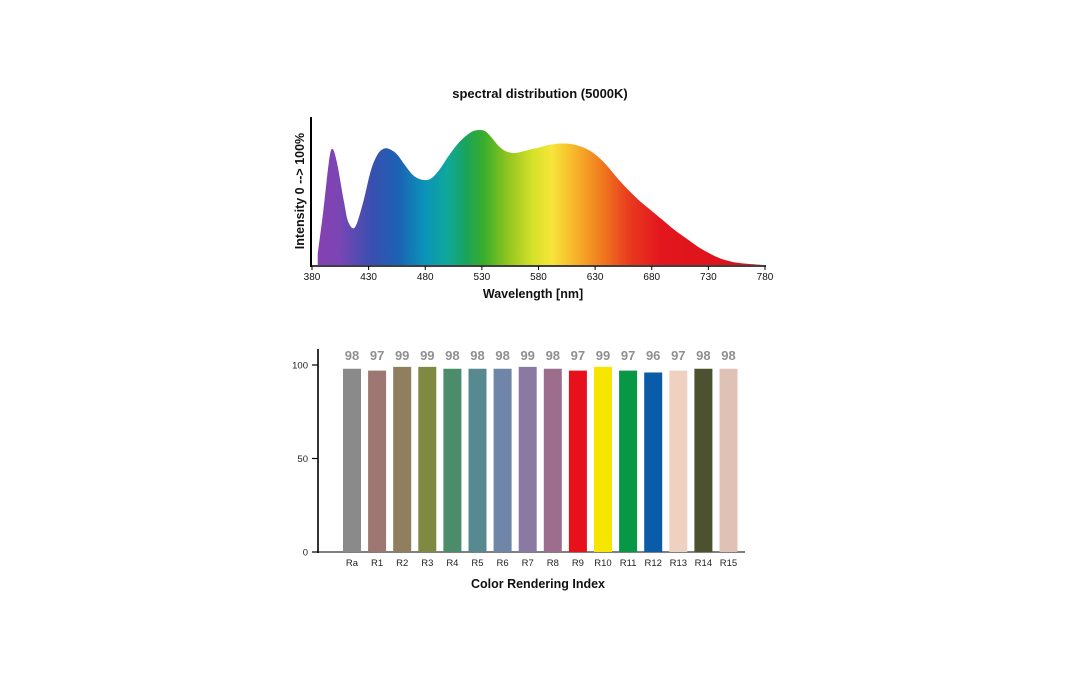  What do you see at coordinates (678, 563) in the screenshot?
I see `cri-category-label: R13` at bounding box center [678, 563].